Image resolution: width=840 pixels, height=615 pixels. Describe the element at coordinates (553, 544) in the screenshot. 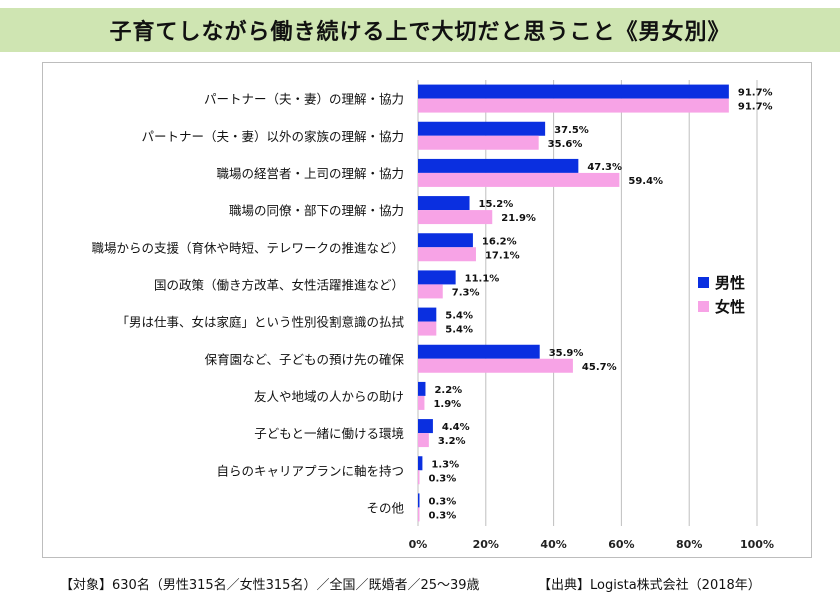

I see `x-tick-label: 40%` at that location.